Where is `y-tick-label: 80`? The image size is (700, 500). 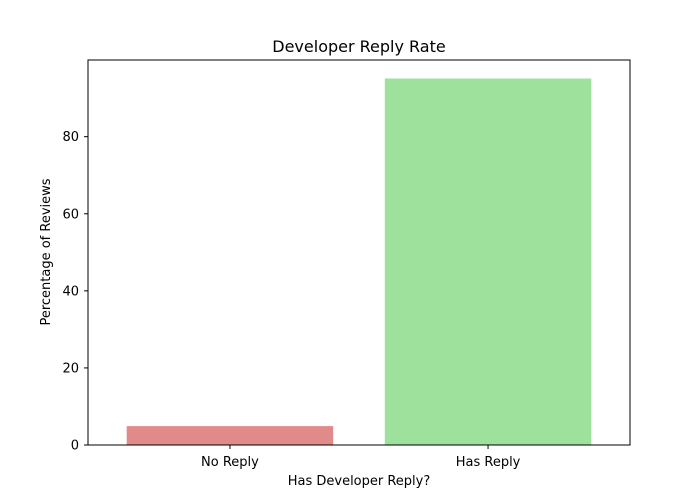 y-tick-label: 80 is located at coordinates (70, 137).